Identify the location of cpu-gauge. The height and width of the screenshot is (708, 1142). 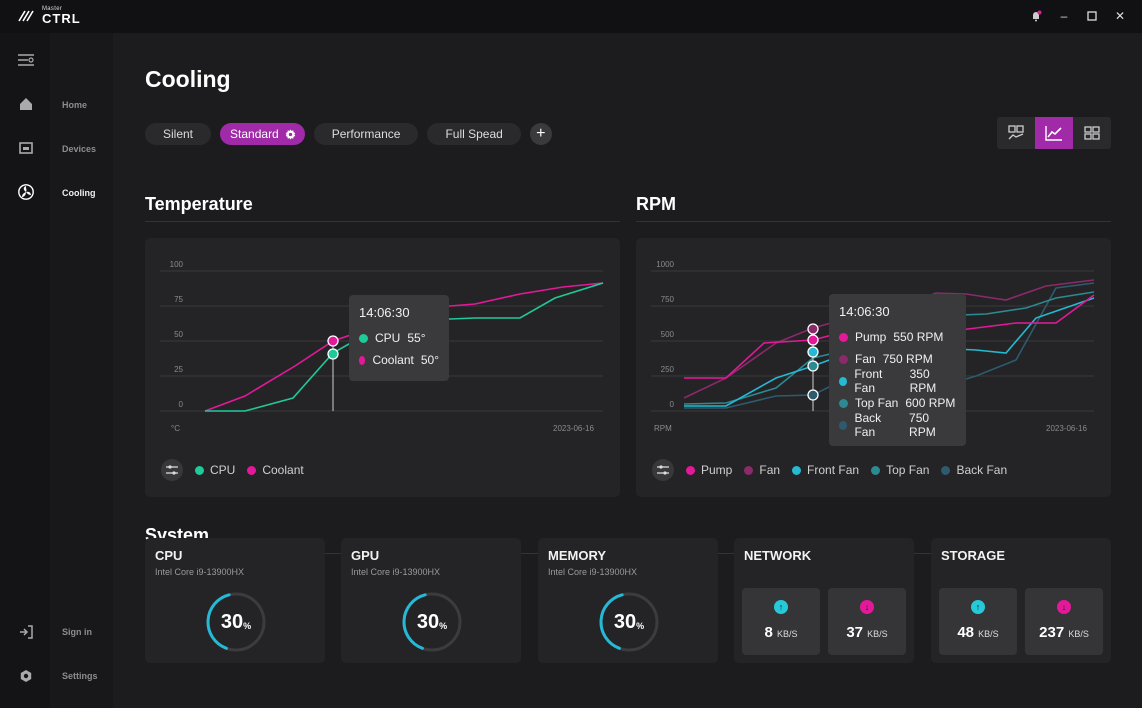
(236, 622).